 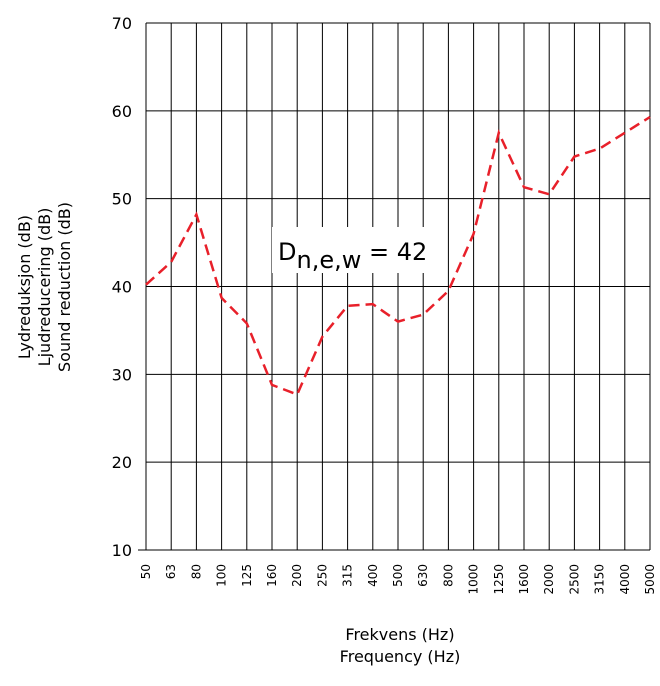 What do you see at coordinates (322, 575) in the screenshot?
I see `x-tick-label: 250` at bounding box center [322, 575].